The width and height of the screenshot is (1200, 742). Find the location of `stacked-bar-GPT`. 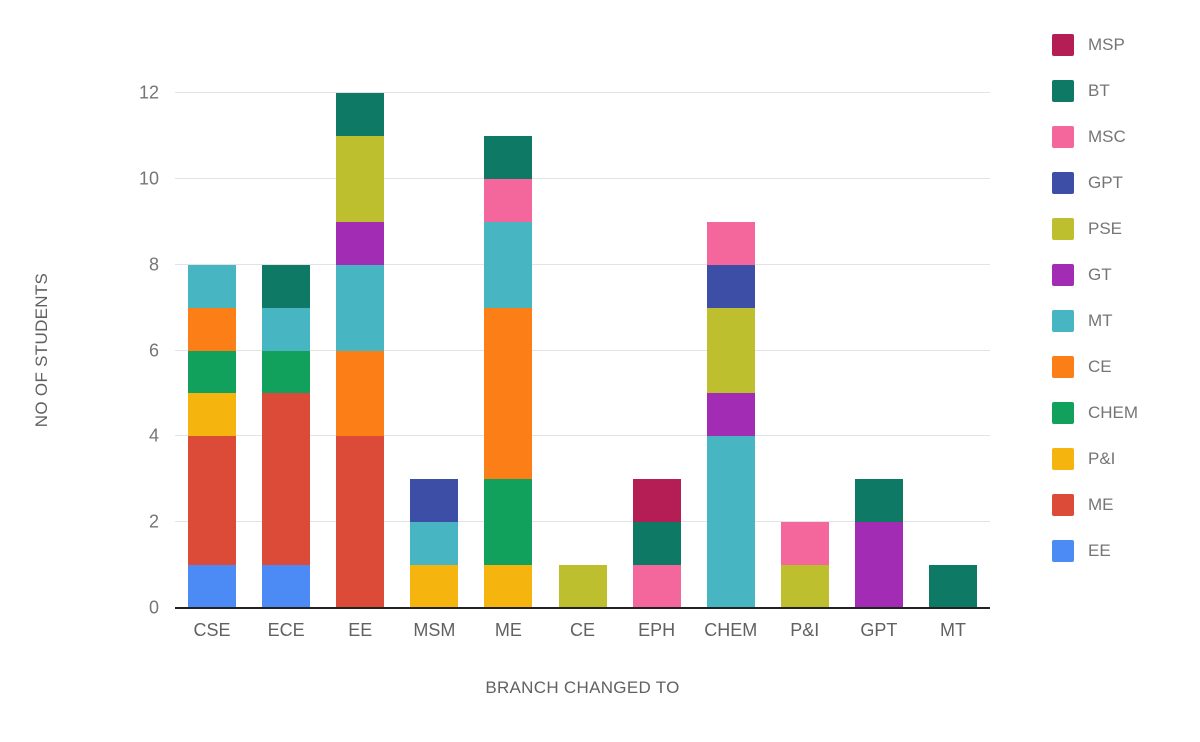

stacked-bar-GPT is located at coordinates (878, 543).